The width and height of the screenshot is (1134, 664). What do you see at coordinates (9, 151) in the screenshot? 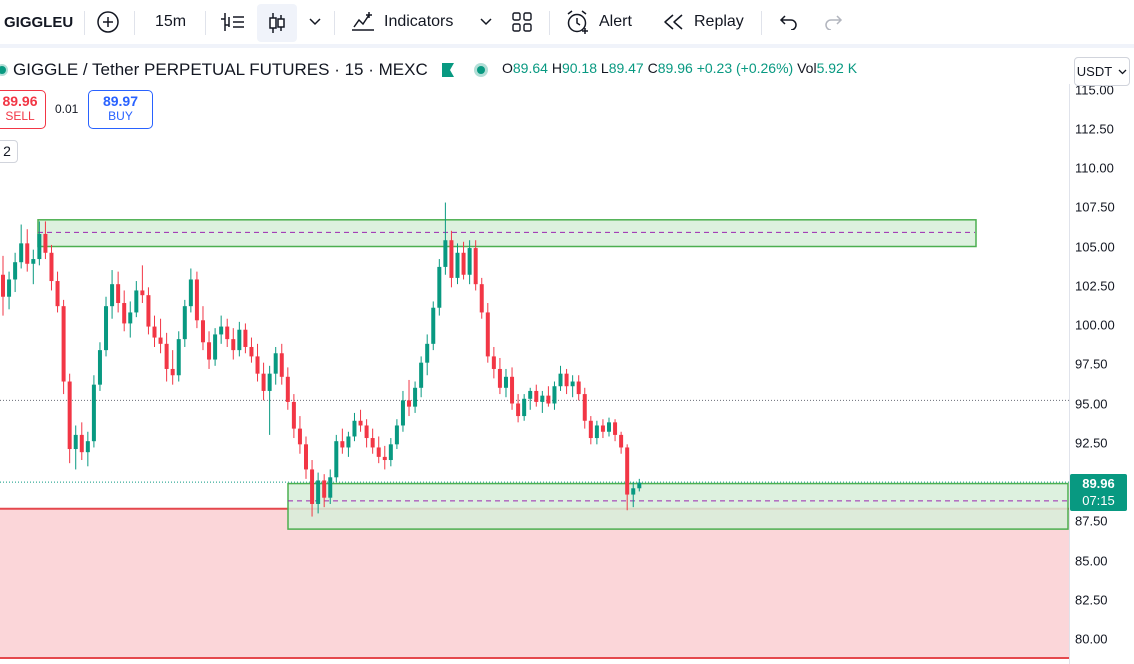
I see `quantity-field: 2` at bounding box center [9, 151].